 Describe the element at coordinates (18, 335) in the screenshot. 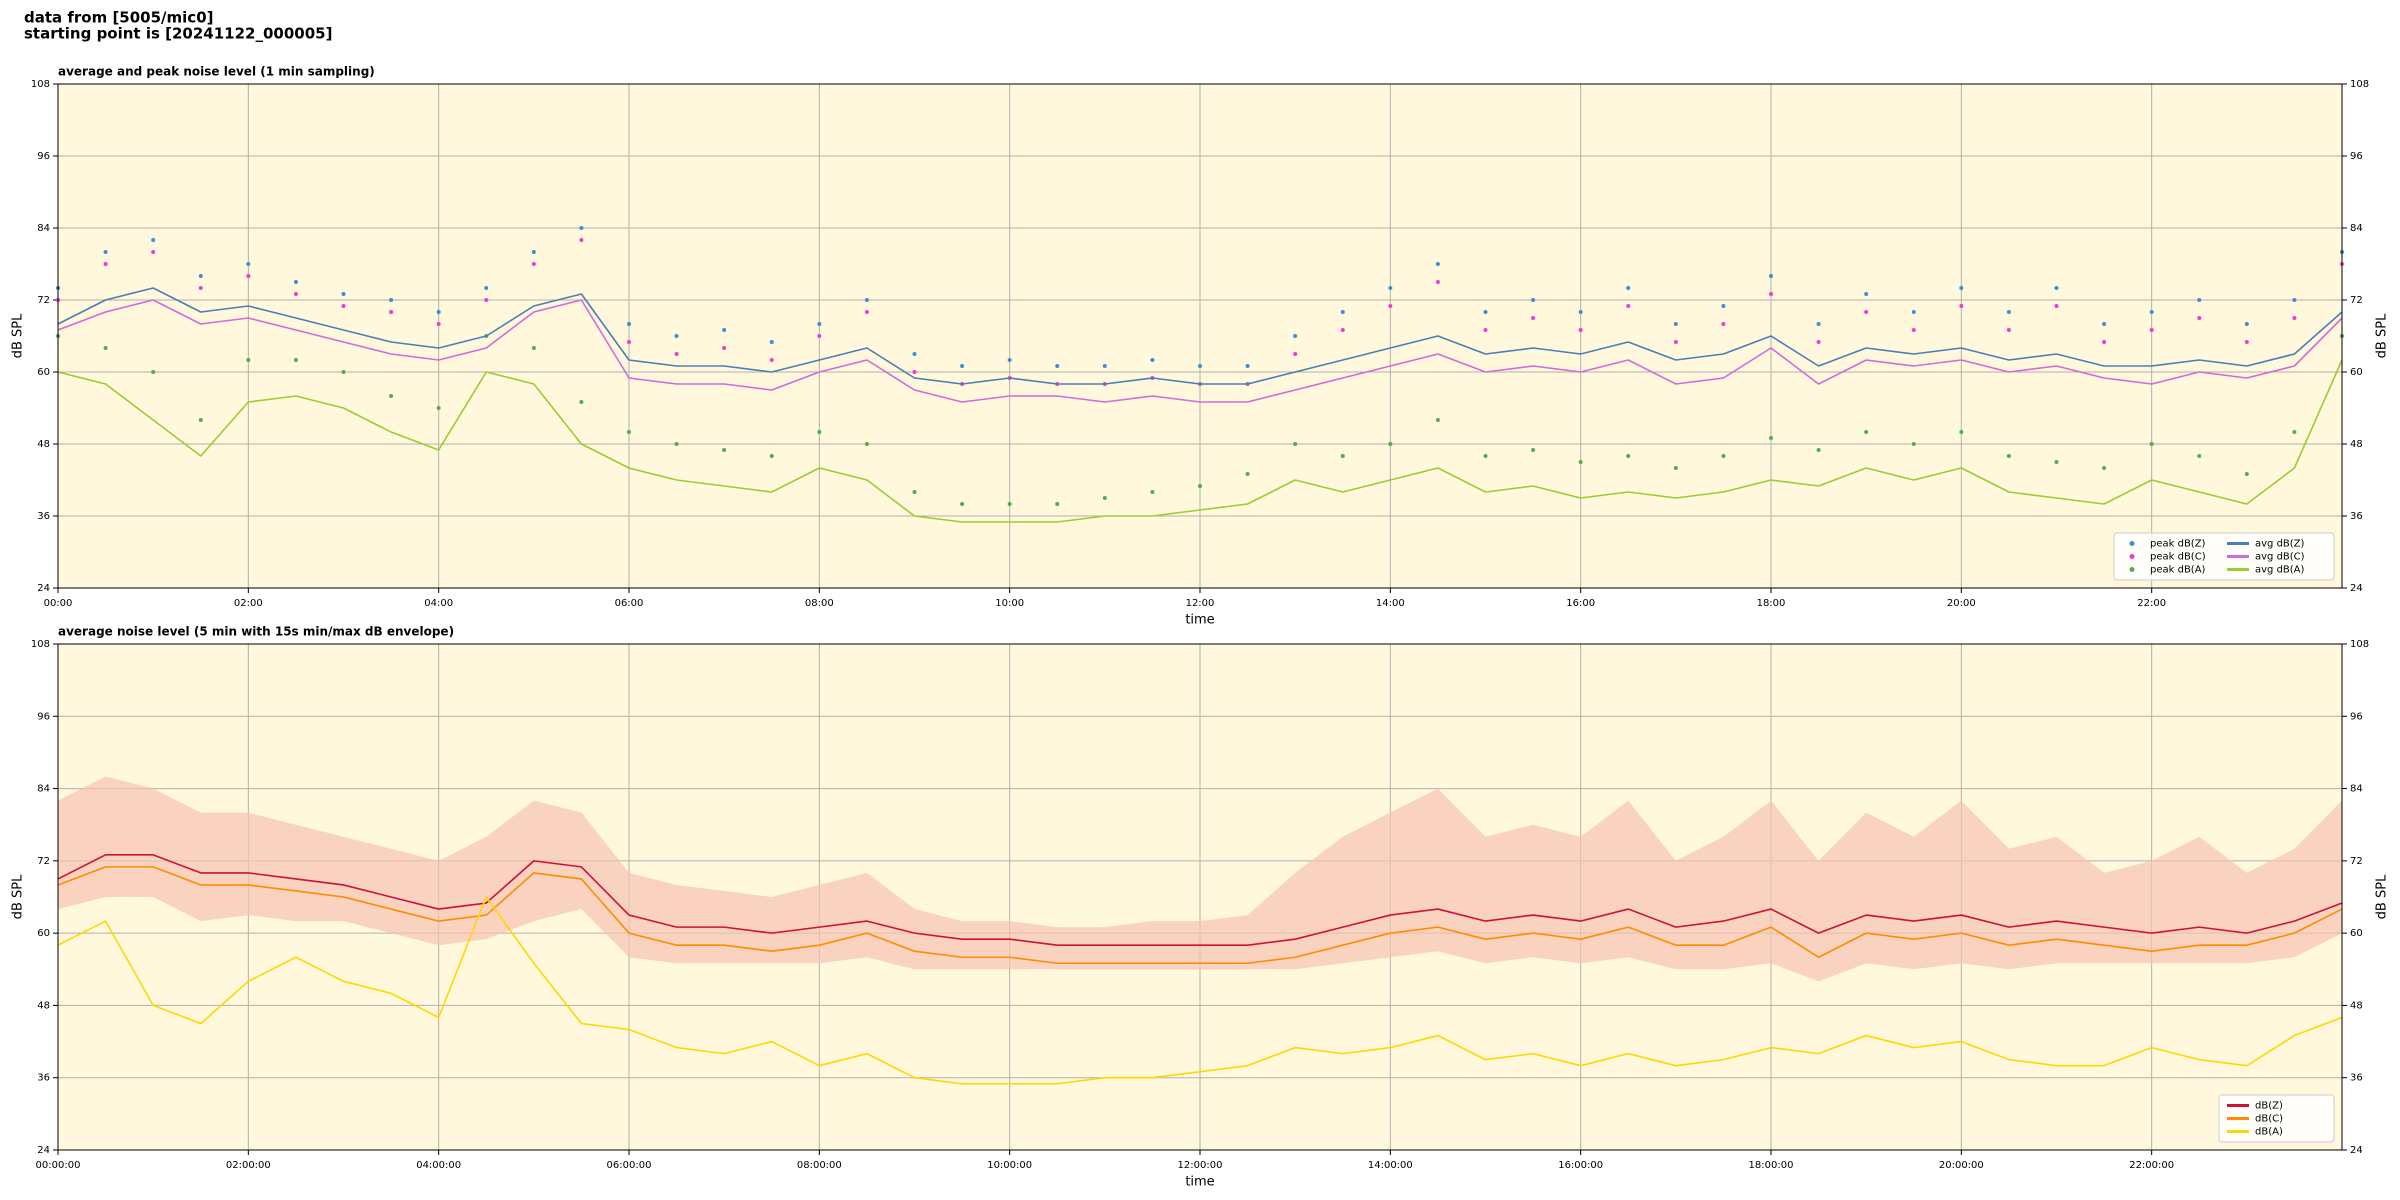

I see `y-axis-label: dB SPL` at that location.